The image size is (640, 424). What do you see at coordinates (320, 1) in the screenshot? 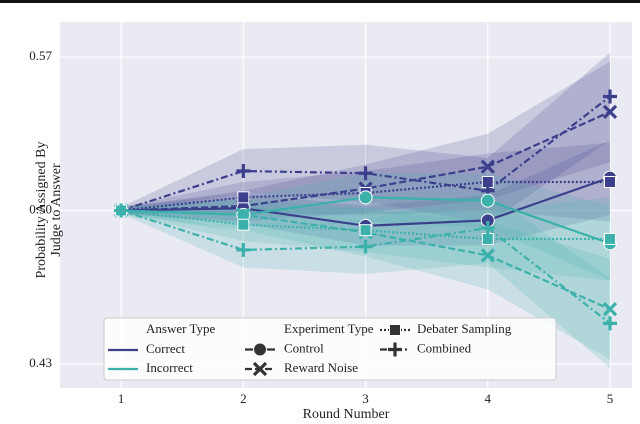
I see `top-bar` at bounding box center [320, 1].